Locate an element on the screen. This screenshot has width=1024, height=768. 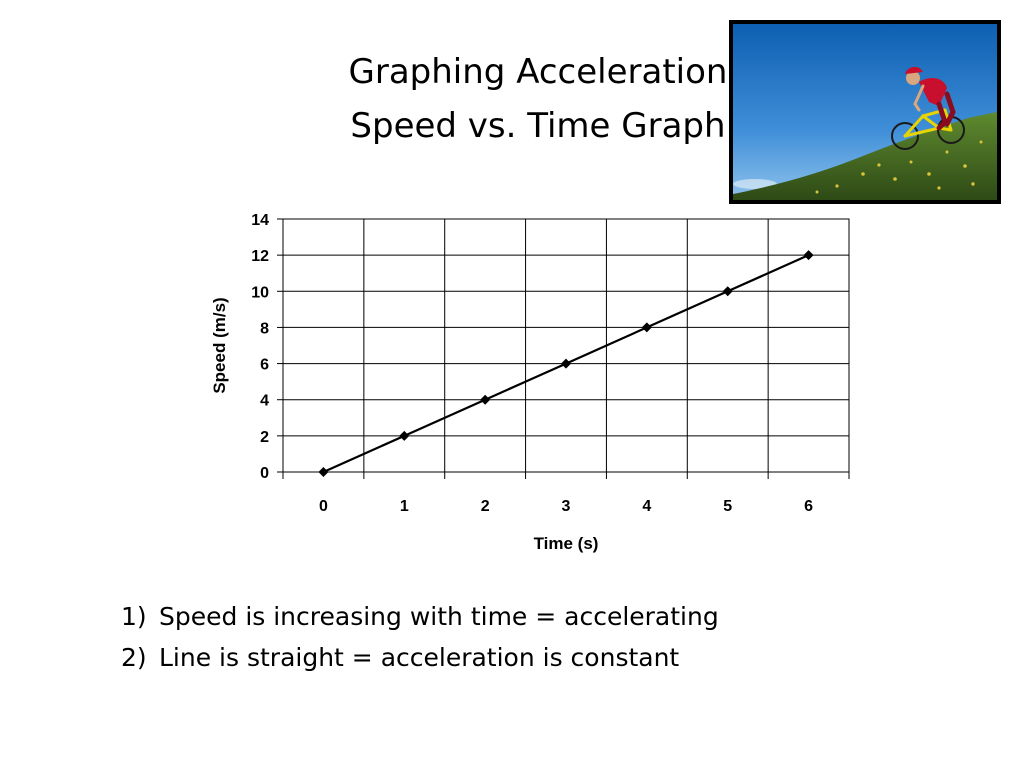
y-tick-label: 6 is located at coordinates (264, 365).